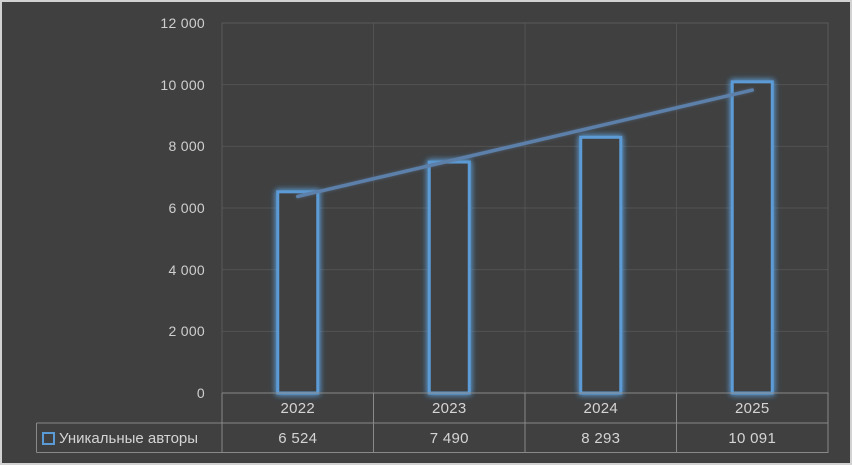  I want to click on legend-label: Уникальные авторы, so click(129, 438).